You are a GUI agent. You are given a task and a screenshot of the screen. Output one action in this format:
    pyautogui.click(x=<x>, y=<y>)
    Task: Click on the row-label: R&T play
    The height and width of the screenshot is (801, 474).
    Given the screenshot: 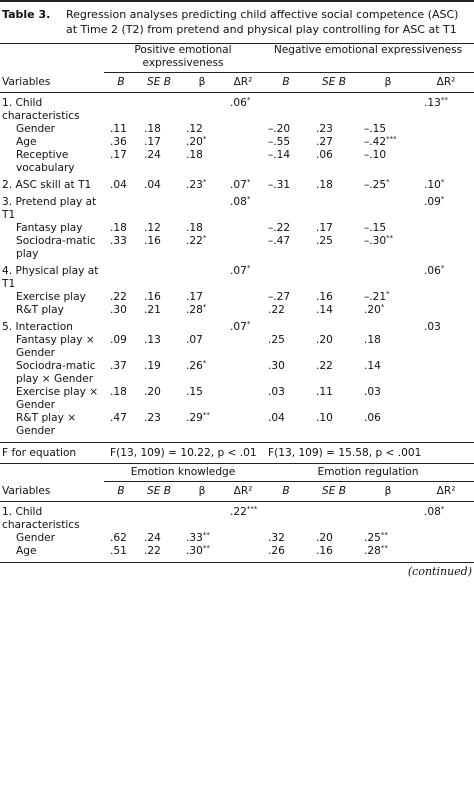 What is the action you would take?
    pyautogui.click(x=40, y=310)
    